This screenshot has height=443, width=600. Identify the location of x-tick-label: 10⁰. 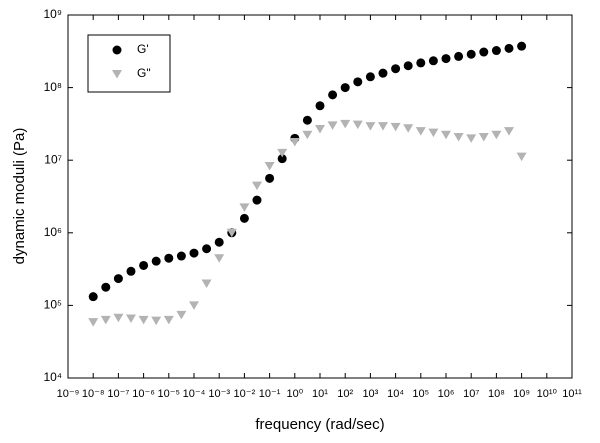
(294, 394).